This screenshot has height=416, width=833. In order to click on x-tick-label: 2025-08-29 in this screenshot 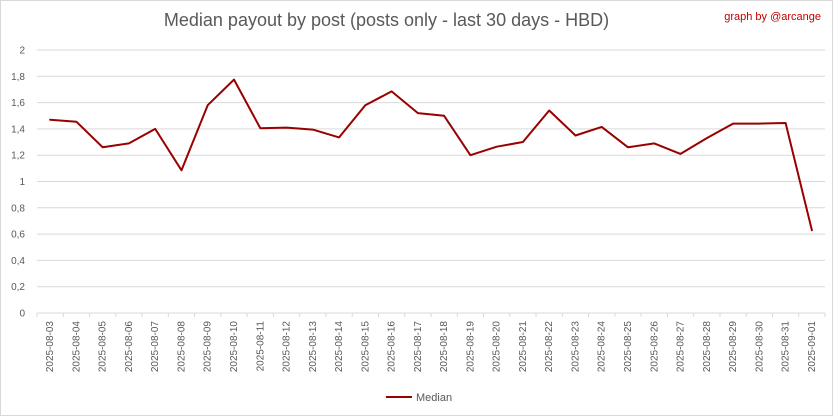, I will do `click(733, 347)`.